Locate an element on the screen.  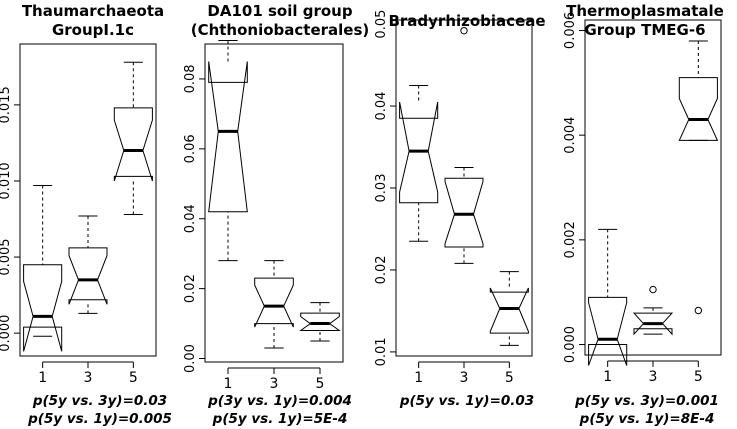
stat-line: p(3y vs. 1y)=0.004 is located at coordinates (280, 401).